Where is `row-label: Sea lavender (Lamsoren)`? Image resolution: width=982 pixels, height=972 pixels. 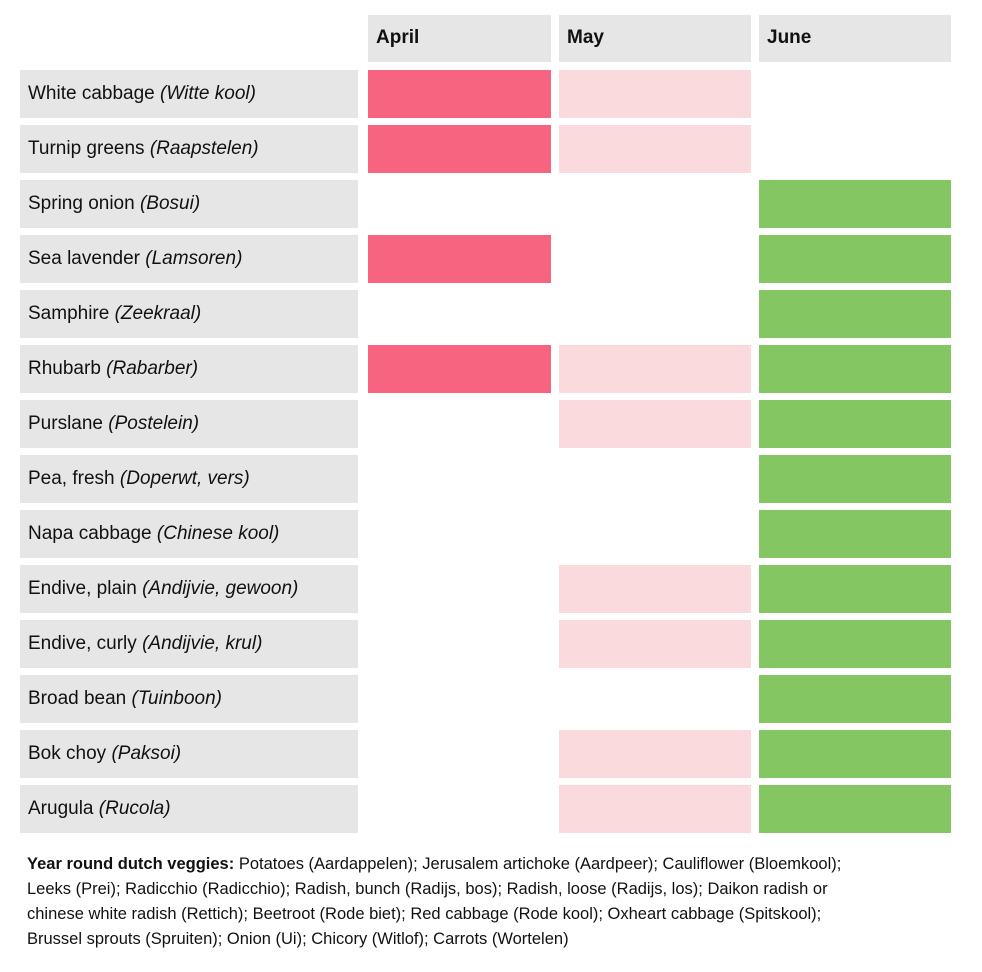
row-label: Sea lavender (Lamsoren) is located at coordinates (189, 259).